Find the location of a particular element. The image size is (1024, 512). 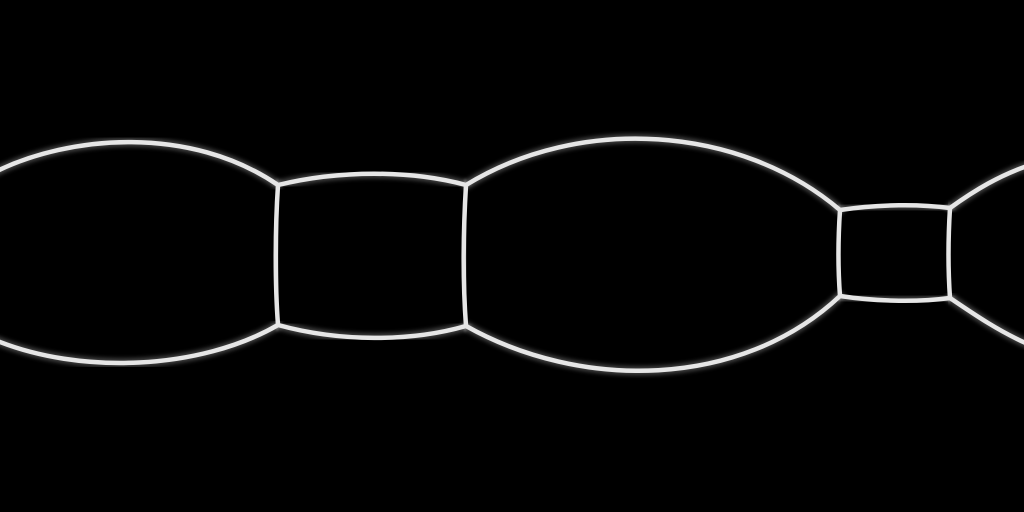

large-lobe-top-edge is located at coordinates (653, 174).